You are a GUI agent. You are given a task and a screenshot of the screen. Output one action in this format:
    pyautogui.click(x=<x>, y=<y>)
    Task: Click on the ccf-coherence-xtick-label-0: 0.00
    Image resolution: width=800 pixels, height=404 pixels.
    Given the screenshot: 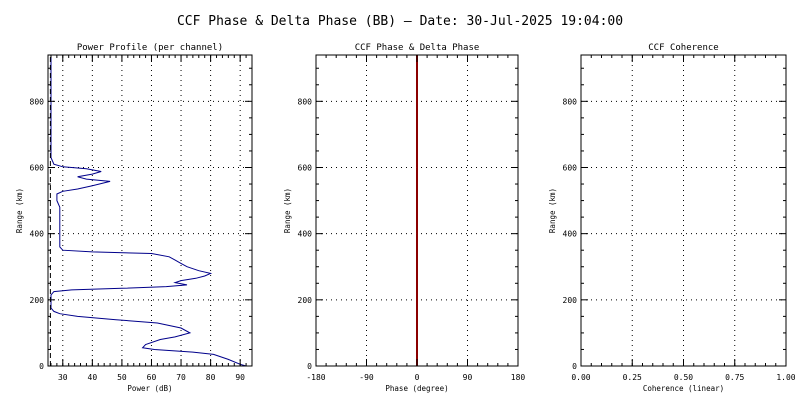 What is the action you would take?
    pyautogui.click(x=580, y=377)
    